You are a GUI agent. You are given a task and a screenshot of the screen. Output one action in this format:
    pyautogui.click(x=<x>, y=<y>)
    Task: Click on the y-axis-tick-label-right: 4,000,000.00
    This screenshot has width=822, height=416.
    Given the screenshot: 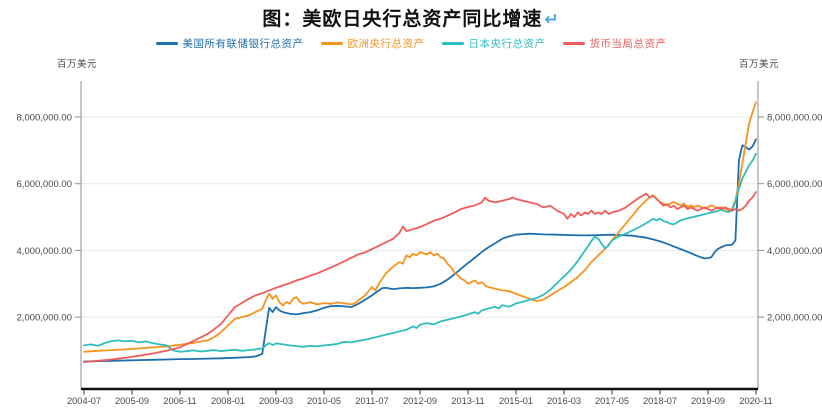 What is the action you would take?
    pyautogui.click(x=794, y=251)
    